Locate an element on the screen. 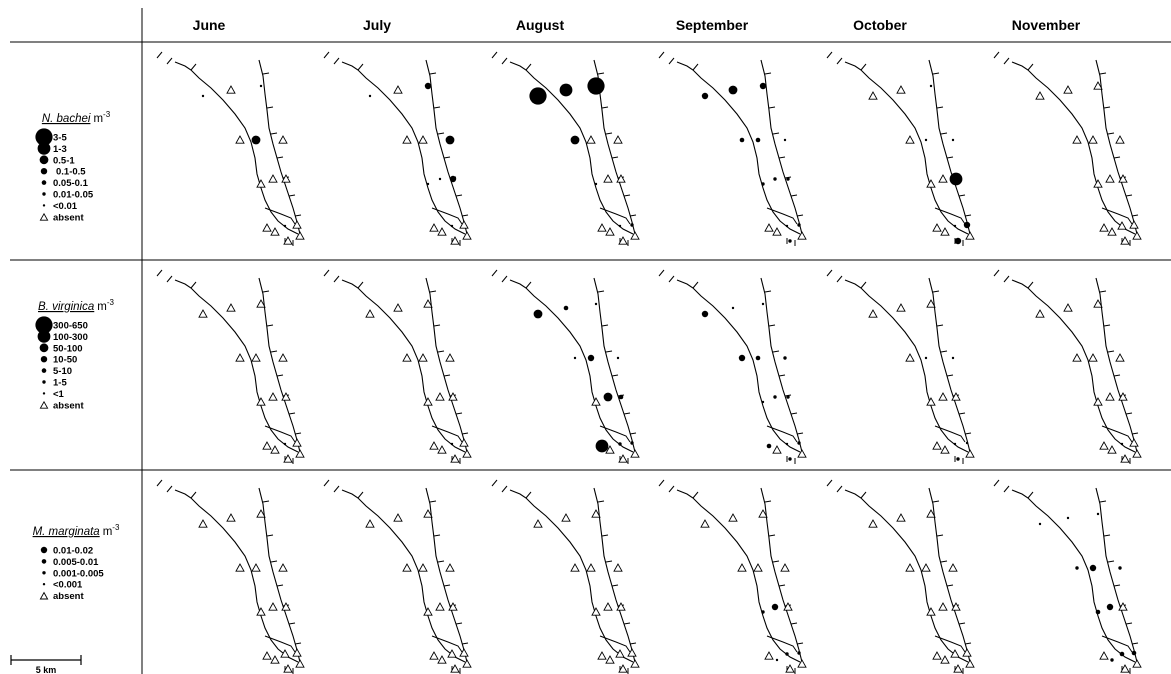 The height and width of the screenshot is (674, 1171). legend-label: 3-5 is located at coordinates (60, 138).